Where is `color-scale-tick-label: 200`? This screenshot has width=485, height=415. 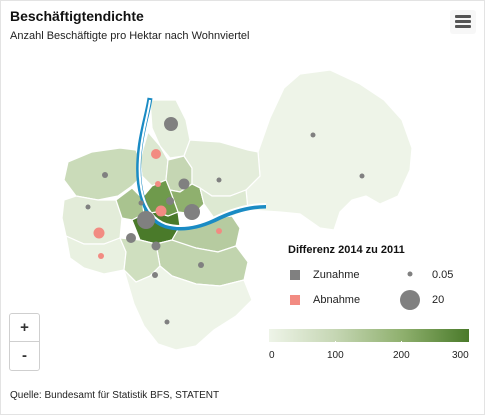 color-scale-tick-label: 200 is located at coordinates (401, 355).